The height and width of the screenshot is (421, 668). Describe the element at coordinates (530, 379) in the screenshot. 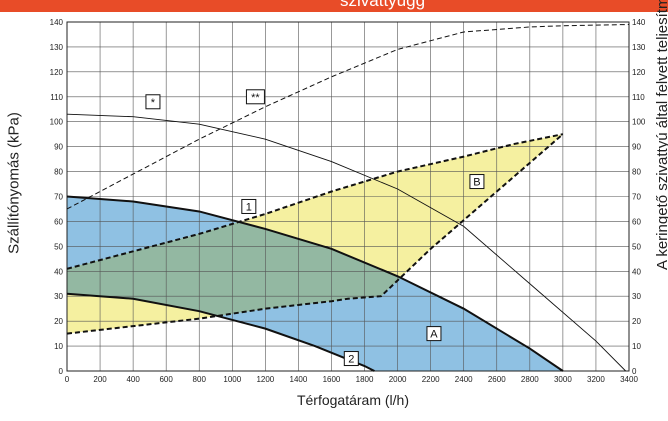

I see `x-tick-label: 2800` at that location.